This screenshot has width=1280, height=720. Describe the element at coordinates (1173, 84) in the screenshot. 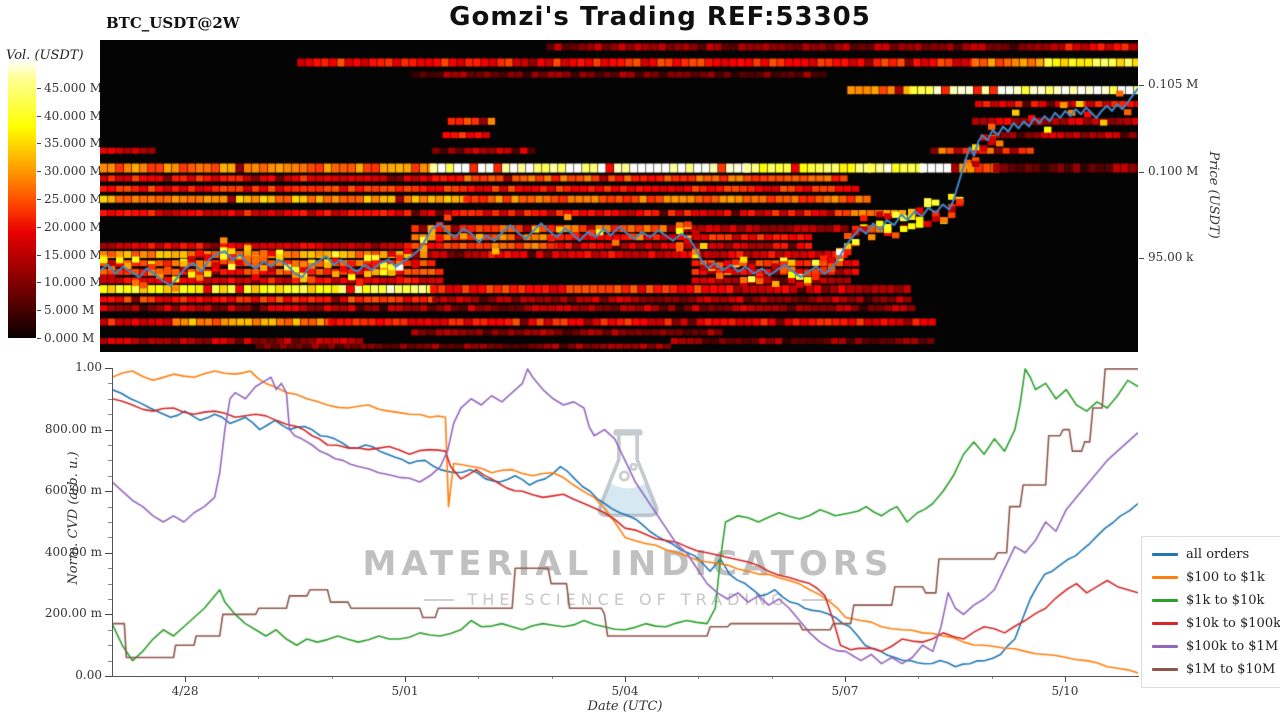

I see `price-tick-label: 0.105 M` at that location.